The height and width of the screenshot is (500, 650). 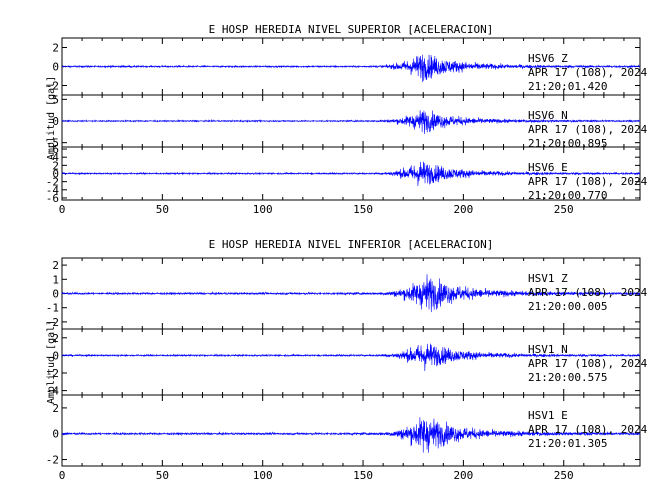 What do you see at coordinates (567, 86) in the screenshot?
I see `time-label: 21:20:01.420` at bounding box center [567, 86].